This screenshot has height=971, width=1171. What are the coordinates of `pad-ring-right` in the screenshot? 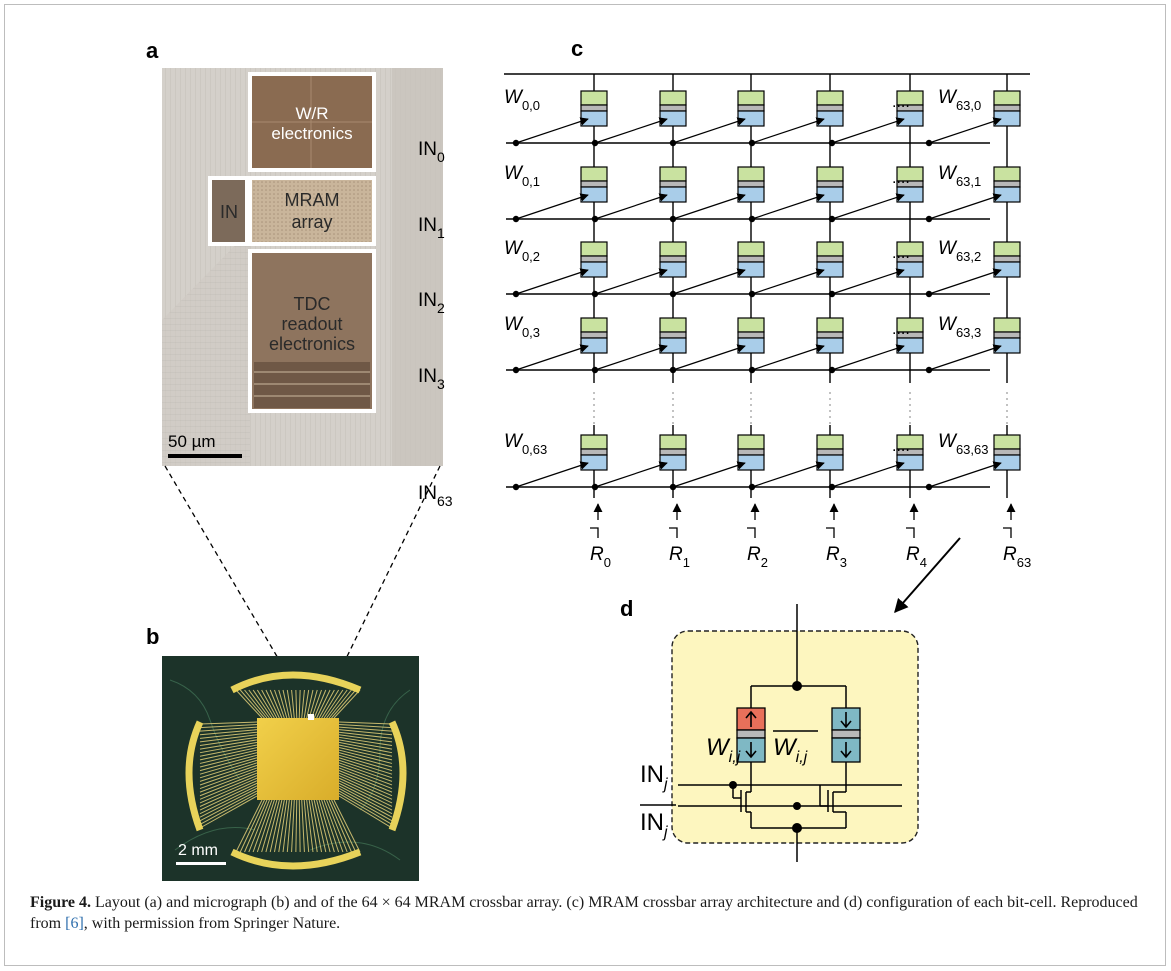 It's located at (397, 776).